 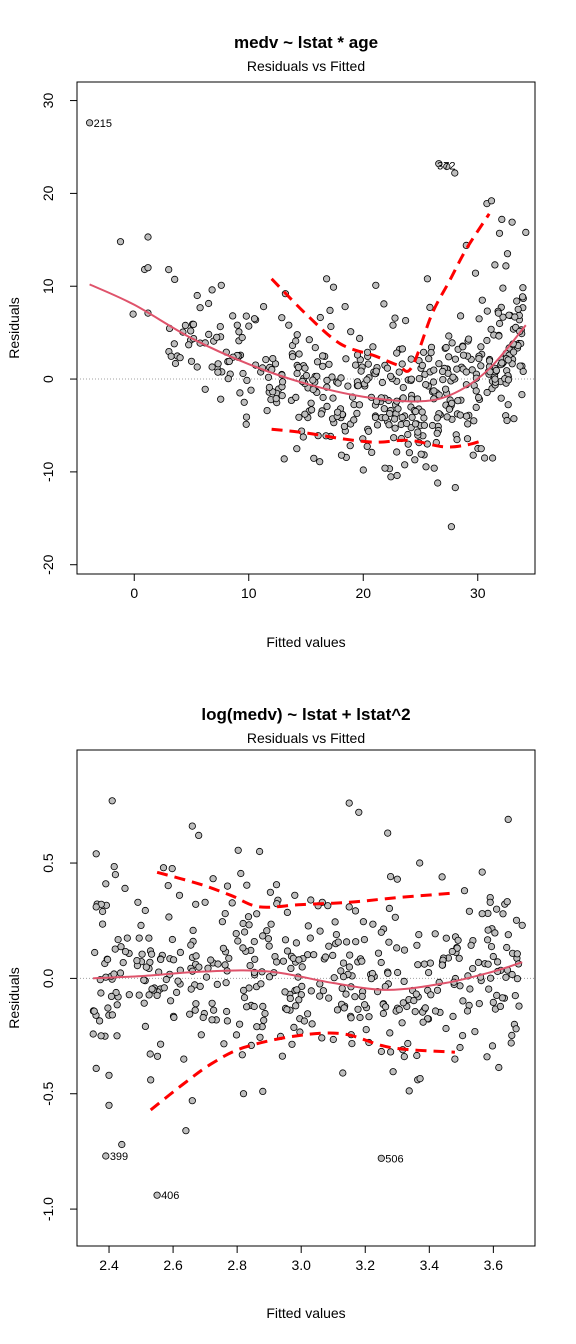 What do you see at coordinates (48, 1209) in the screenshot?
I see `y-tick-label: -1.0` at bounding box center [48, 1209].